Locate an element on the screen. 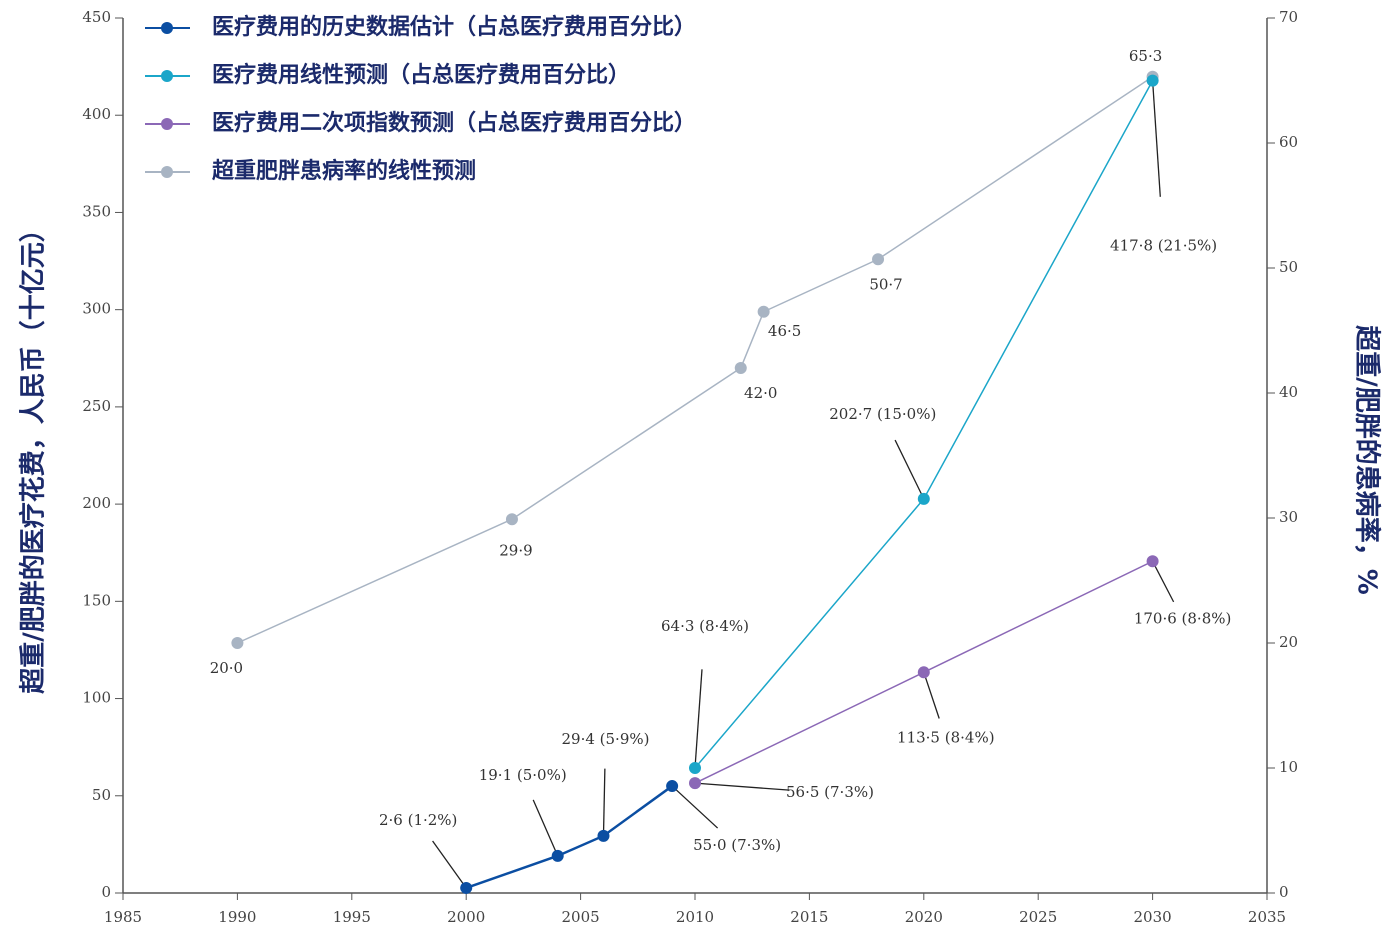 The image size is (1398, 944). y2-tick-label: 0 is located at coordinates (1284, 892).